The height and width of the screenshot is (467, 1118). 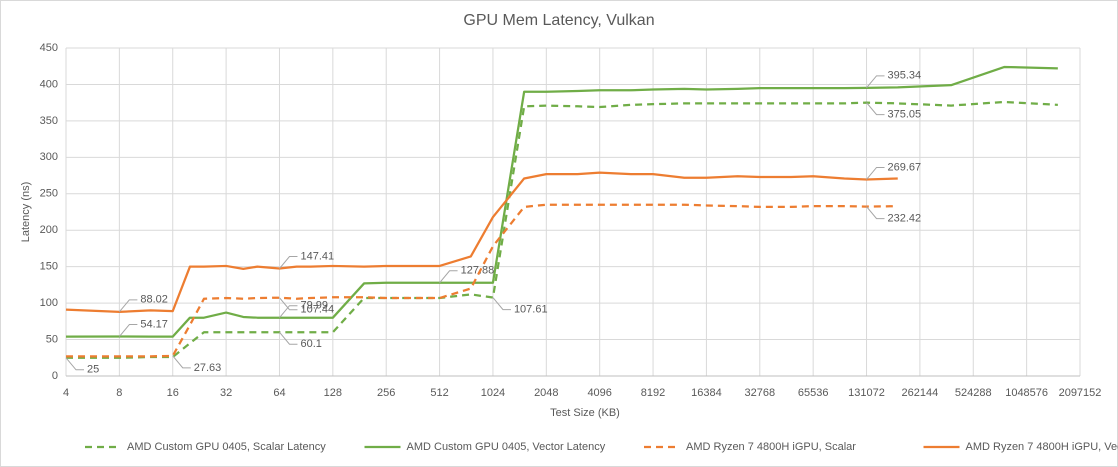 I want to click on y-tick-label: 350, so click(x=49, y=121).